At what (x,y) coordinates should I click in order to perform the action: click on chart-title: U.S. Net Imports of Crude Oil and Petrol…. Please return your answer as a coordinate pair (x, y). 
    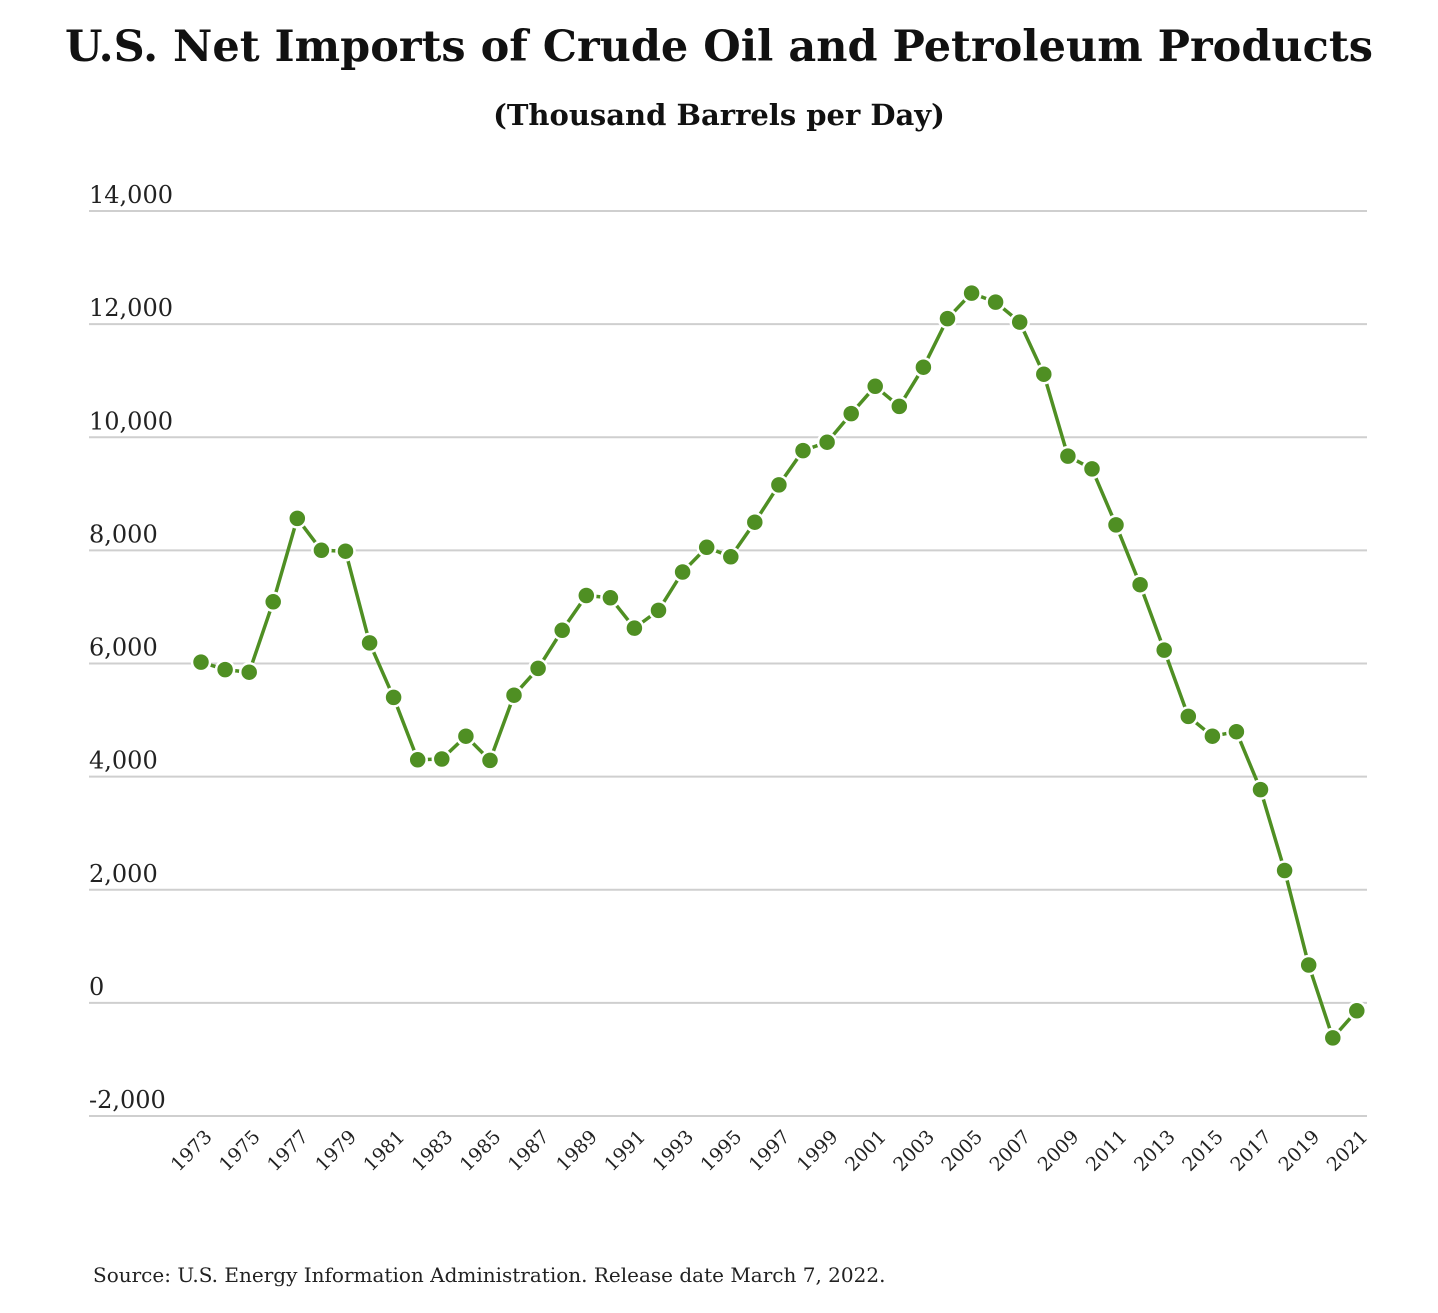
    Looking at the image, I should click on (719, 47).